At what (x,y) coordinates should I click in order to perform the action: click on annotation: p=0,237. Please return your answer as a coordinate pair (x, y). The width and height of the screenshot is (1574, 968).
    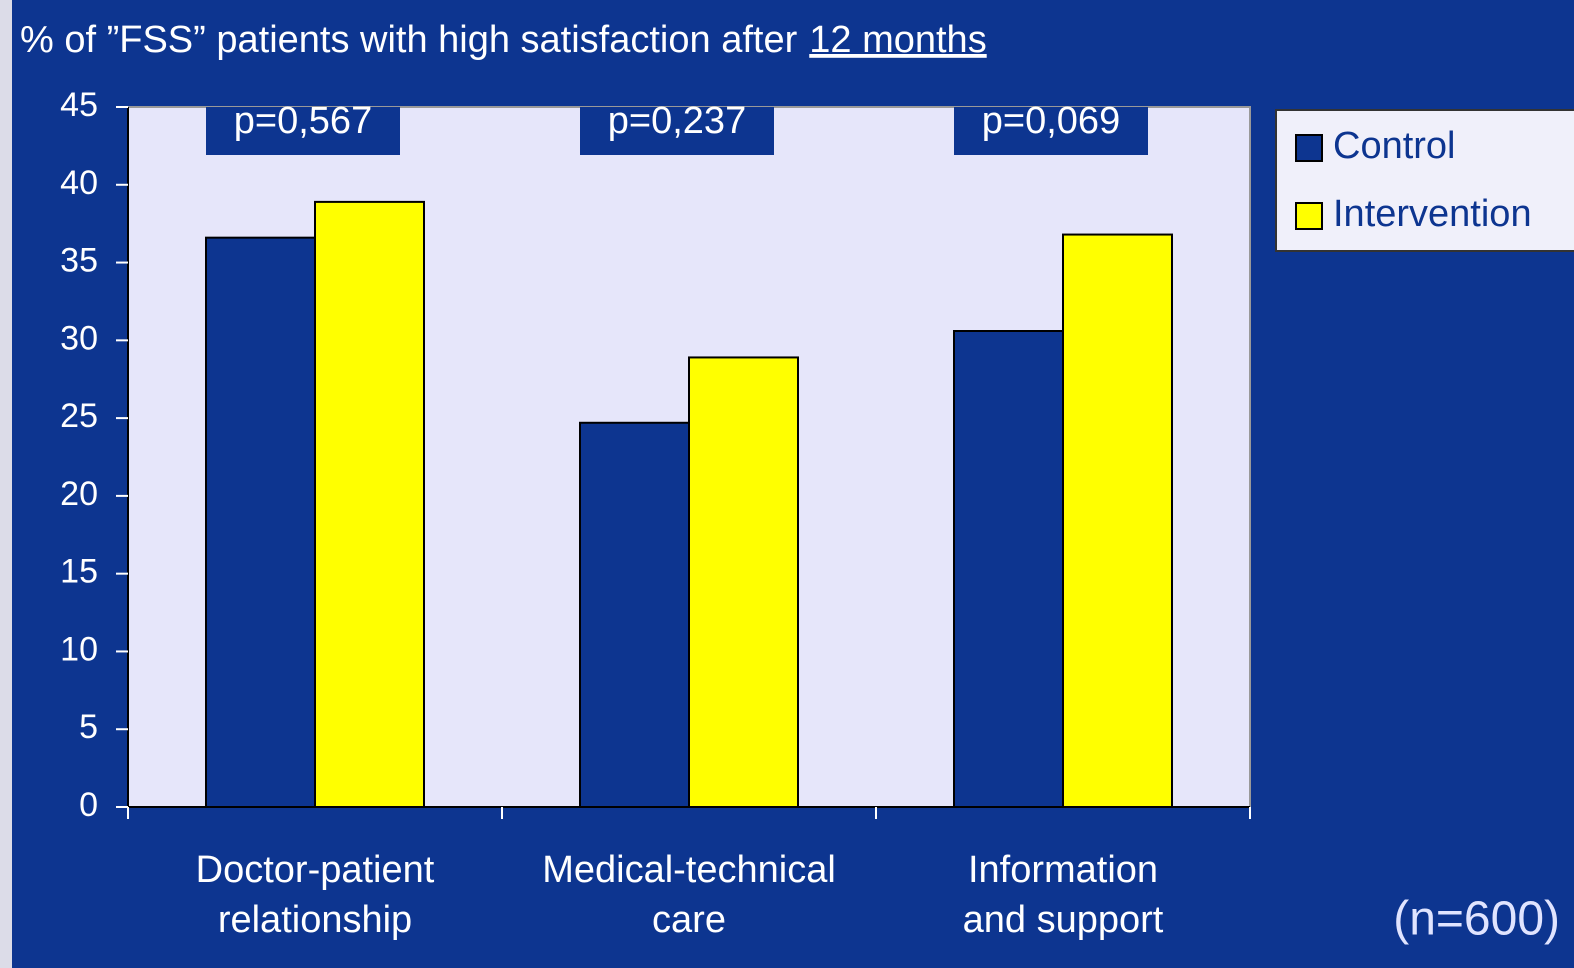
    Looking at the image, I should click on (677, 121).